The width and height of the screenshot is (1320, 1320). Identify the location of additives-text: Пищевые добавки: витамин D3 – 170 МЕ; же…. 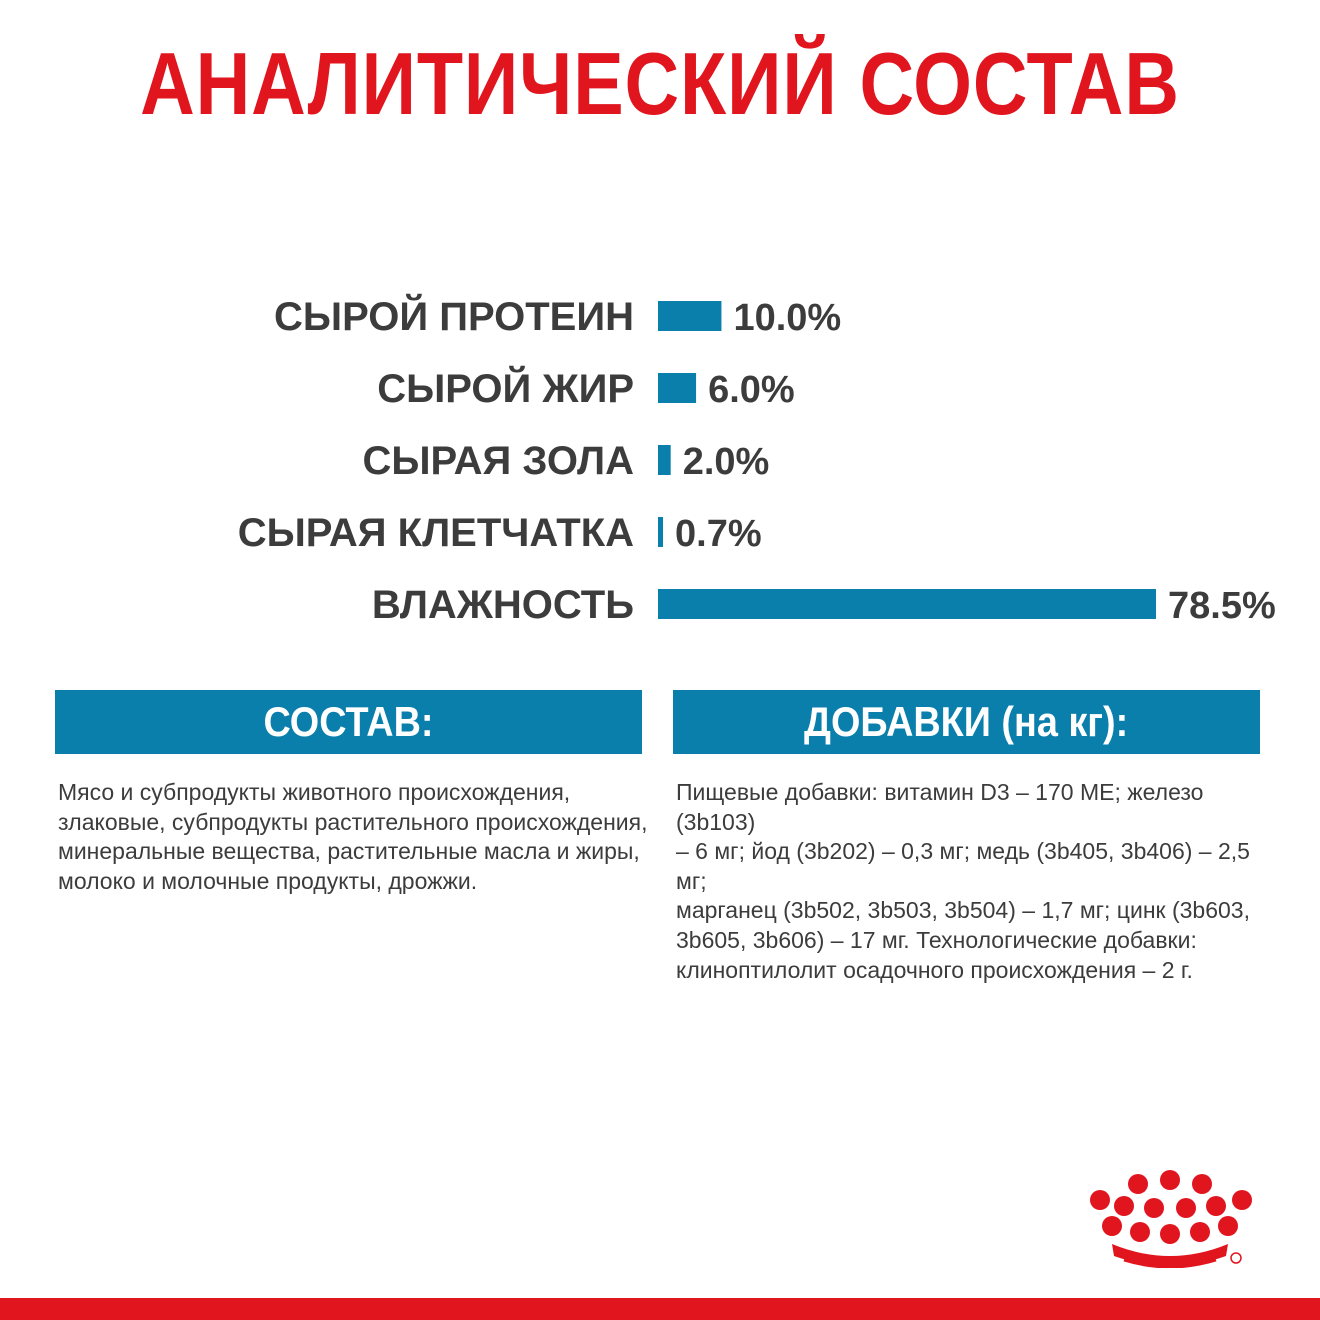
(976, 881).